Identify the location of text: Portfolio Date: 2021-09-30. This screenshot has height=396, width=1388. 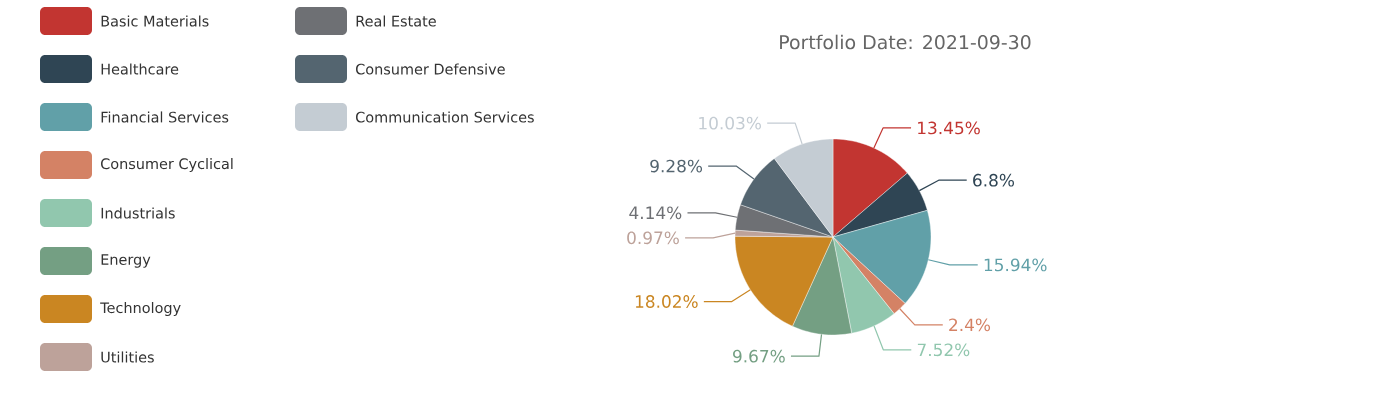
(905, 42).